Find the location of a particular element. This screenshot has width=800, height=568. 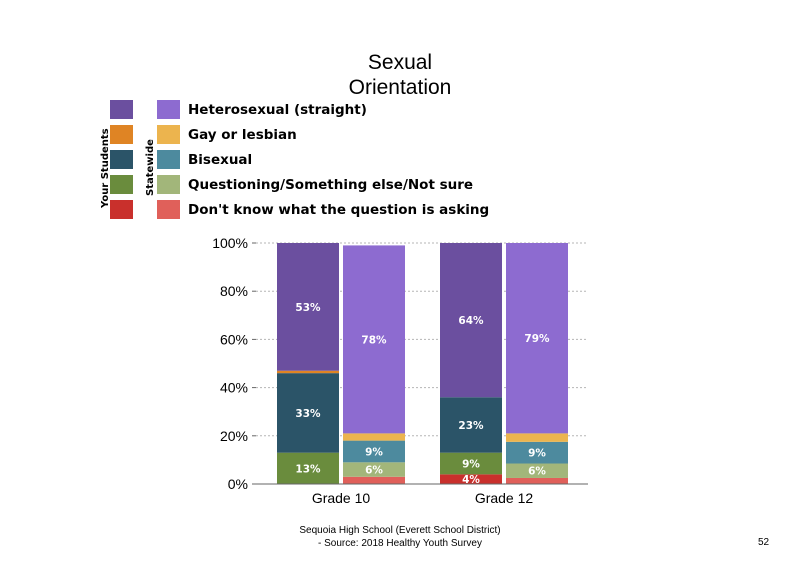

y-tick-label: 40% is located at coordinates (234, 388).